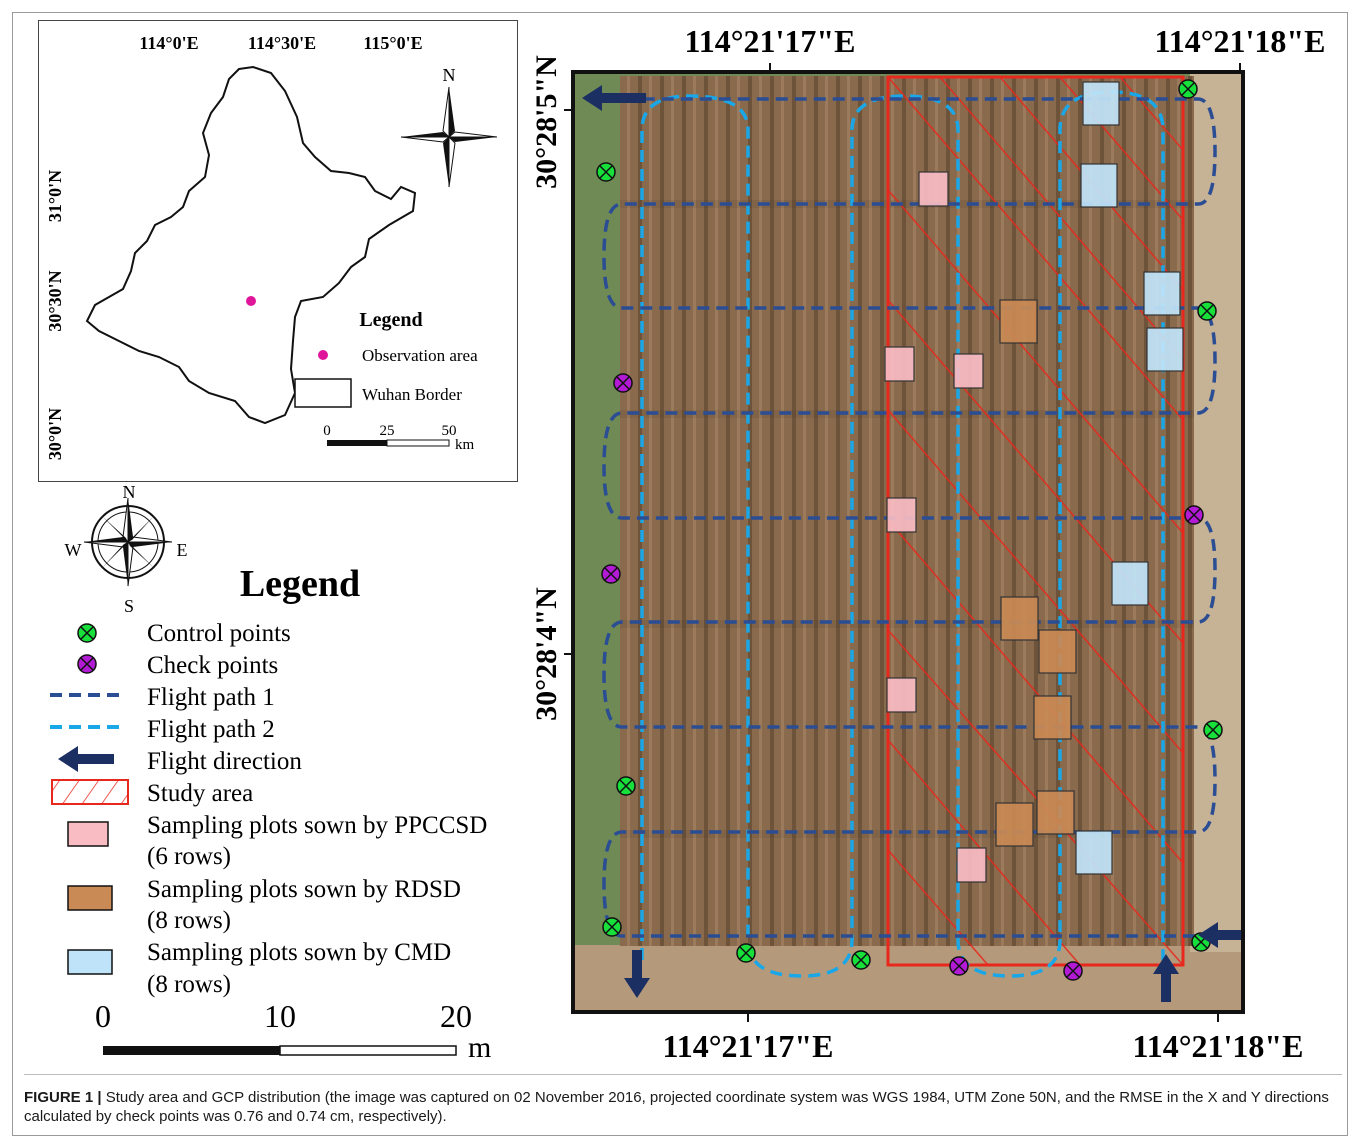  What do you see at coordinates (1217, 1046) in the screenshot?
I see `map-bottom-lon-label: 114°21'18"E` at bounding box center [1217, 1046].